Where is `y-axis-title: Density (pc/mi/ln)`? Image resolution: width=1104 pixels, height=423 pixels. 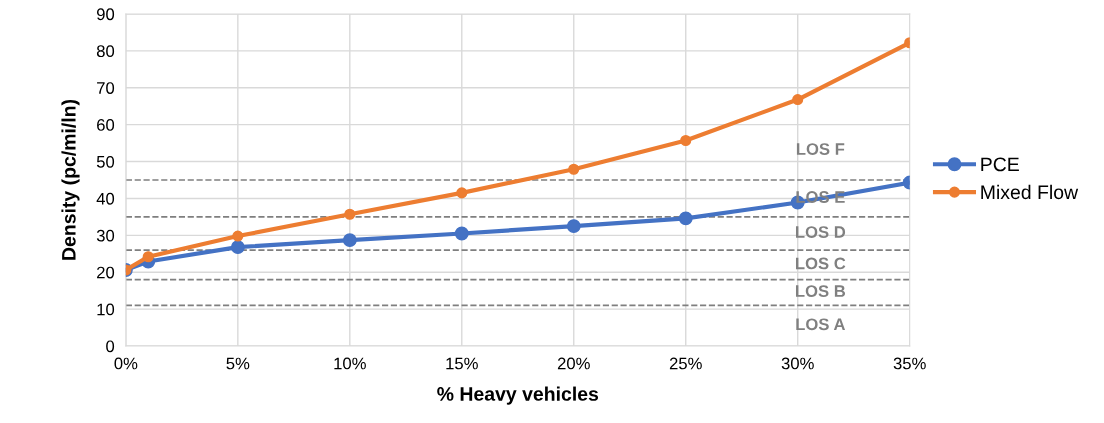
y-axis-title: Density (pc/mi/ln) is located at coordinates (70, 179).